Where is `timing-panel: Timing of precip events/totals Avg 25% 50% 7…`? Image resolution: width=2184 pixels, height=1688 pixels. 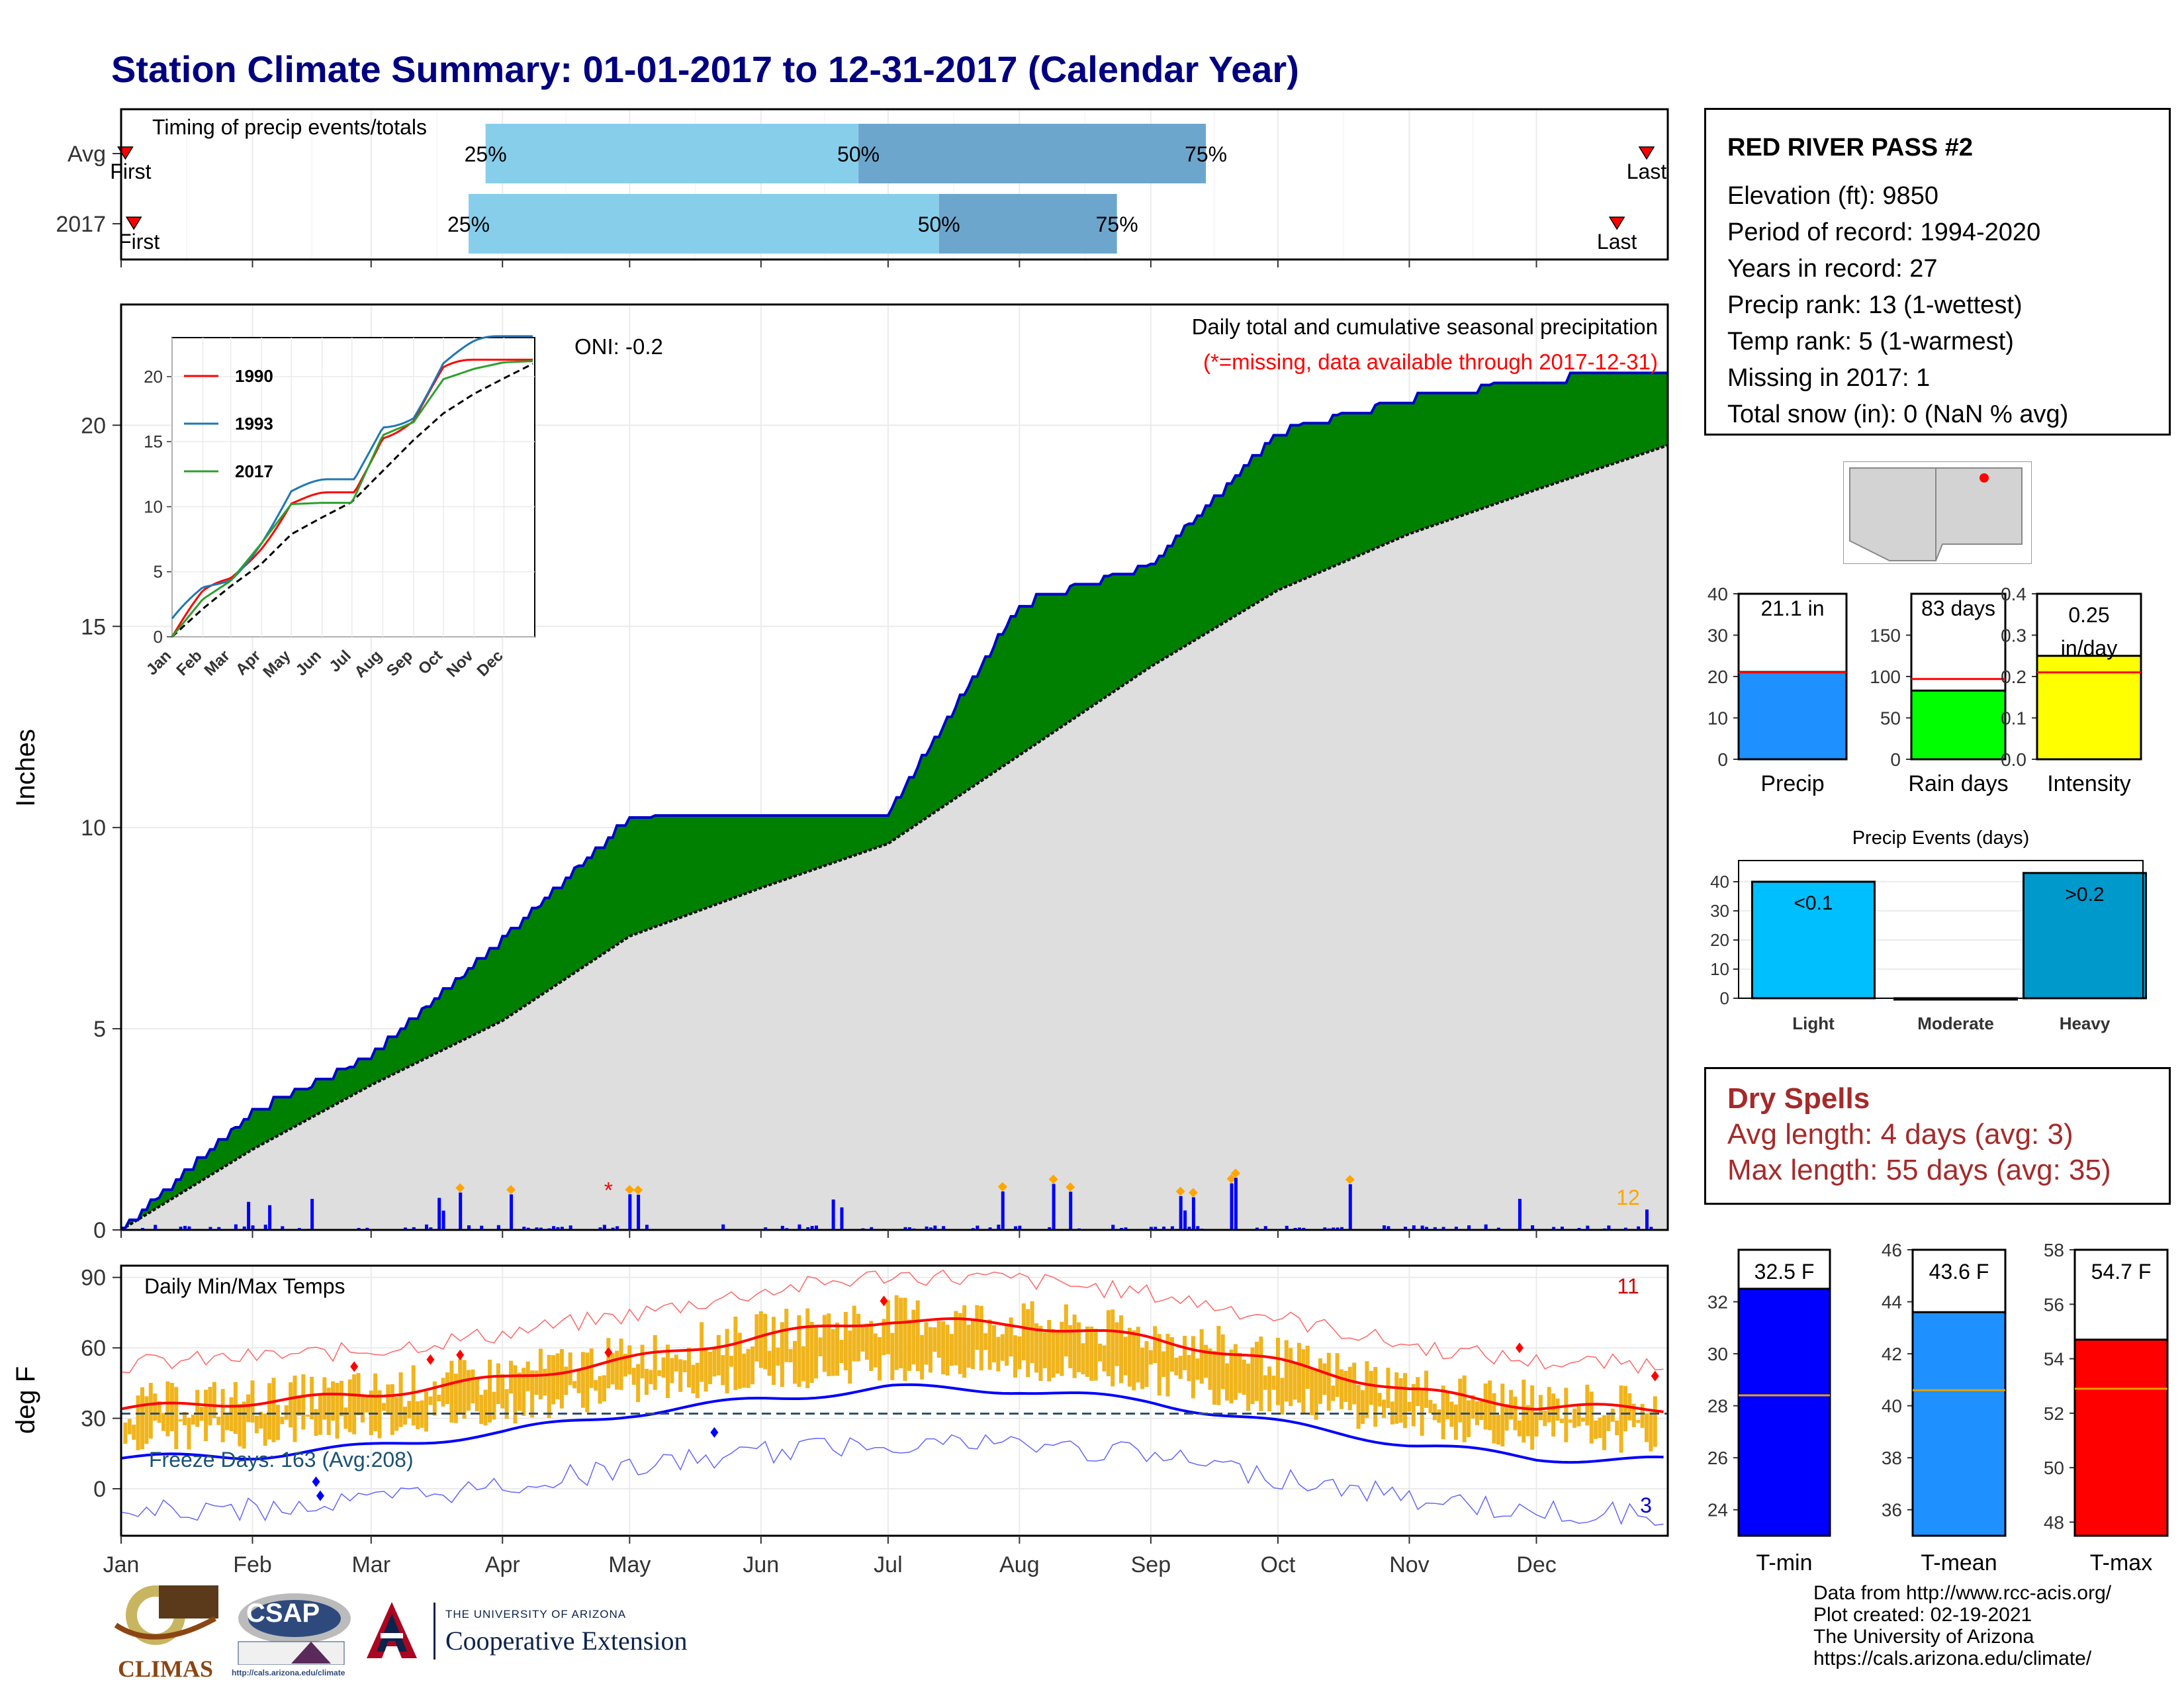 timing-panel: Timing of precip events/totals Avg 25% 50% 7… is located at coordinates (862, 187).